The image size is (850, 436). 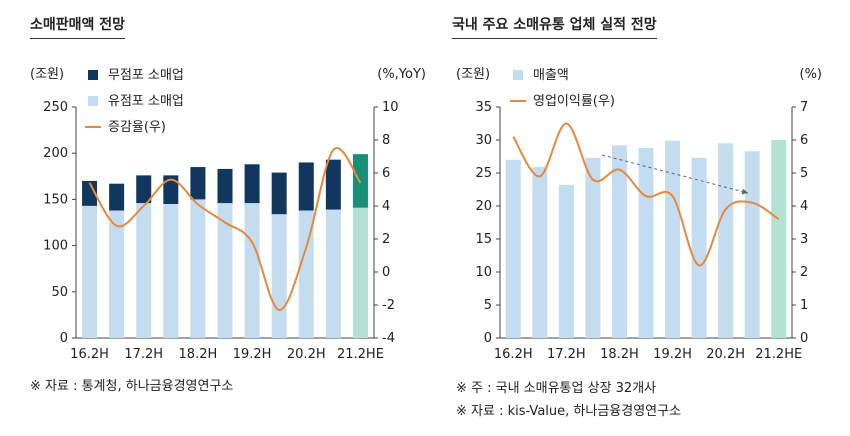 What do you see at coordinates (55, 199) in the screenshot?
I see `left-axis-tick-label: 150` at bounding box center [55, 199].